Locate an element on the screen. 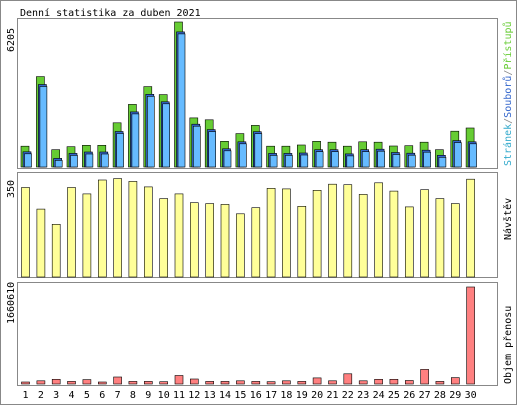 The width and height of the screenshot is (517, 405). legend-access-label: Přístupů is located at coordinates (508, 45).